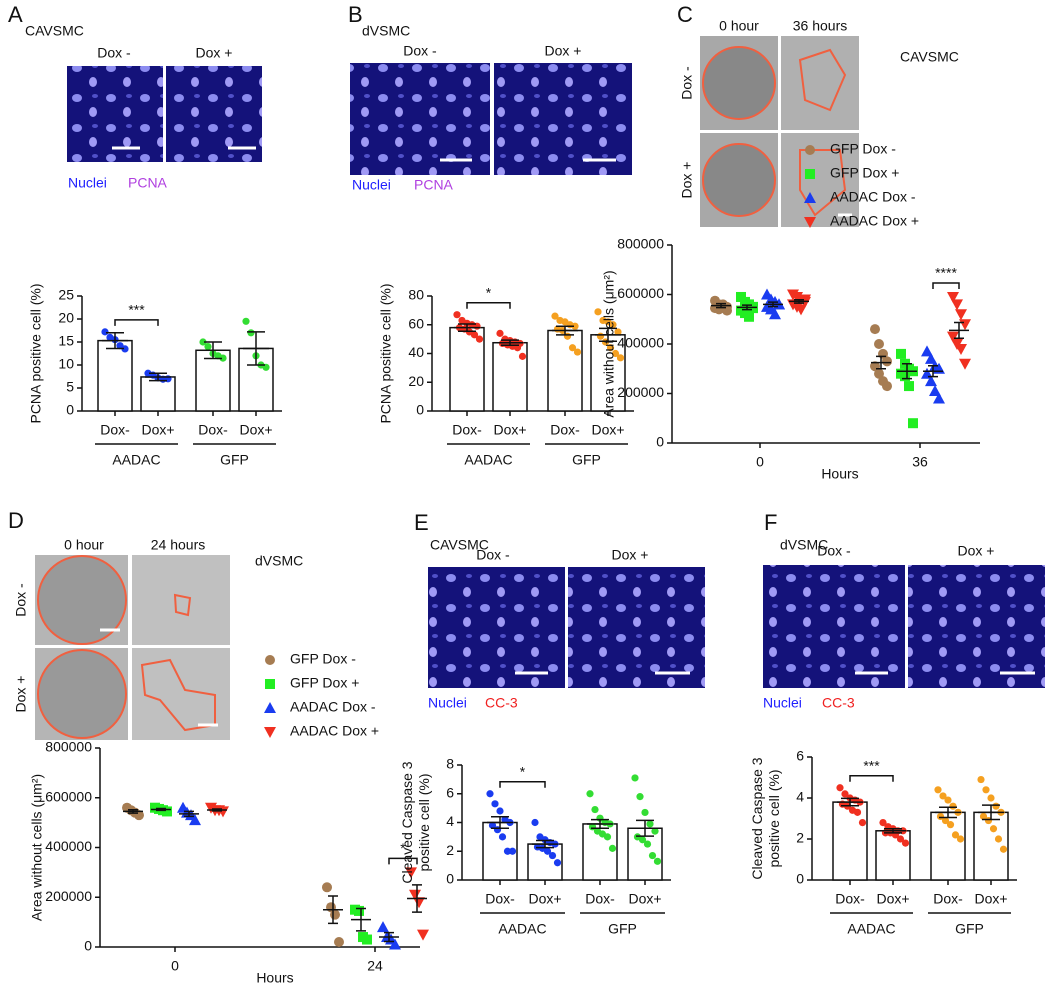 The image size is (1050, 987). What do you see at coordinates (66, 318) in the screenshot?
I see `y-tick-label: 20` at bounding box center [66, 318].